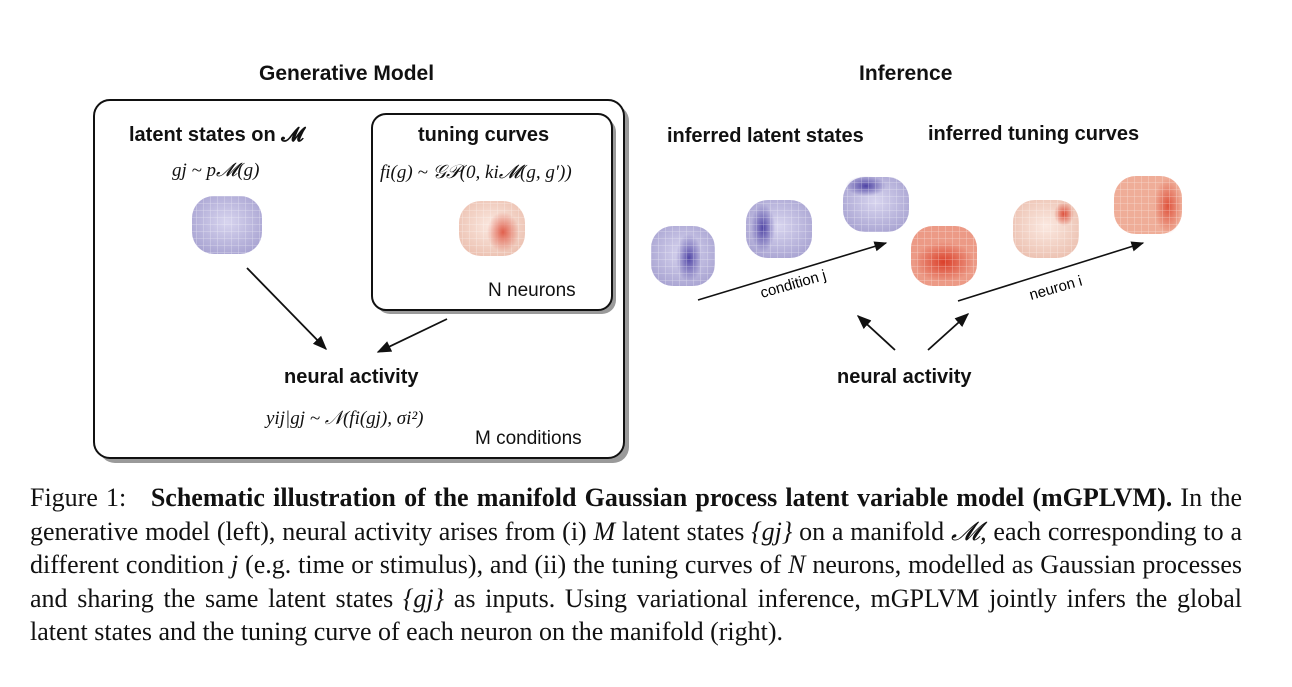 The width and height of the screenshot is (1292, 687). What do you see at coordinates (424, 598) in the screenshot?
I see `caption-math-gj-2: {gj}` at bounding box center [424, 598].